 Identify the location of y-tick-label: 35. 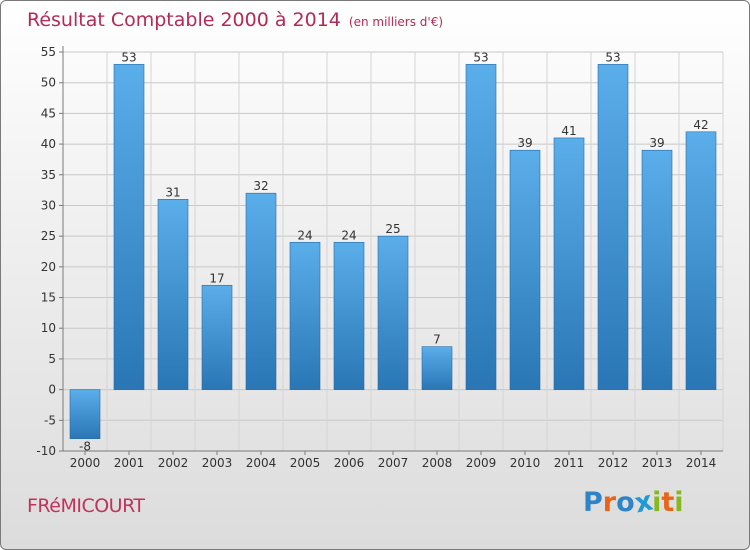
(48, 175).